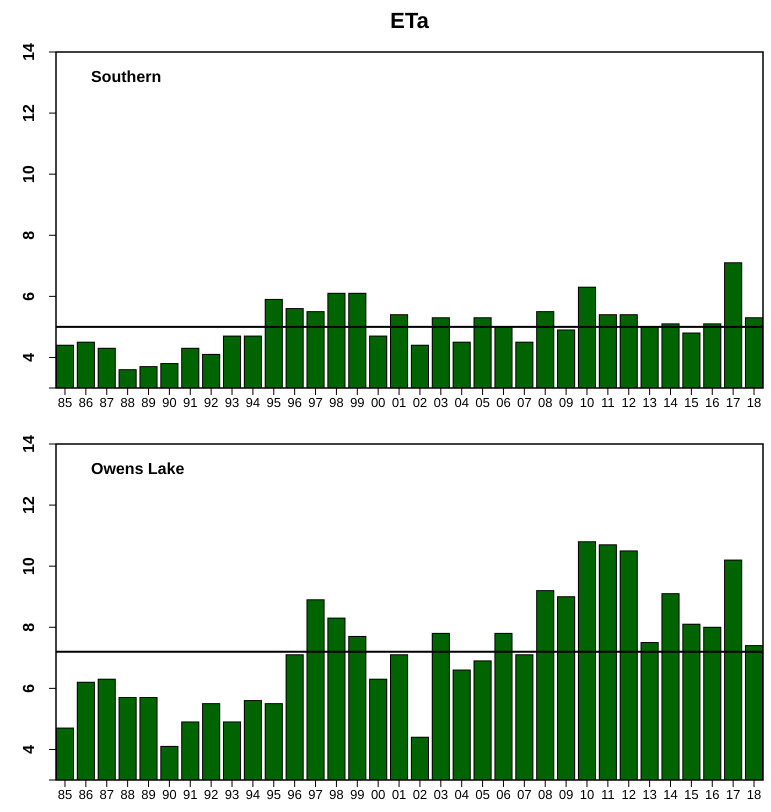  Describe the element at coordinates (410, 20) in the screenshot. I see `chart-title: ETa` at that location.